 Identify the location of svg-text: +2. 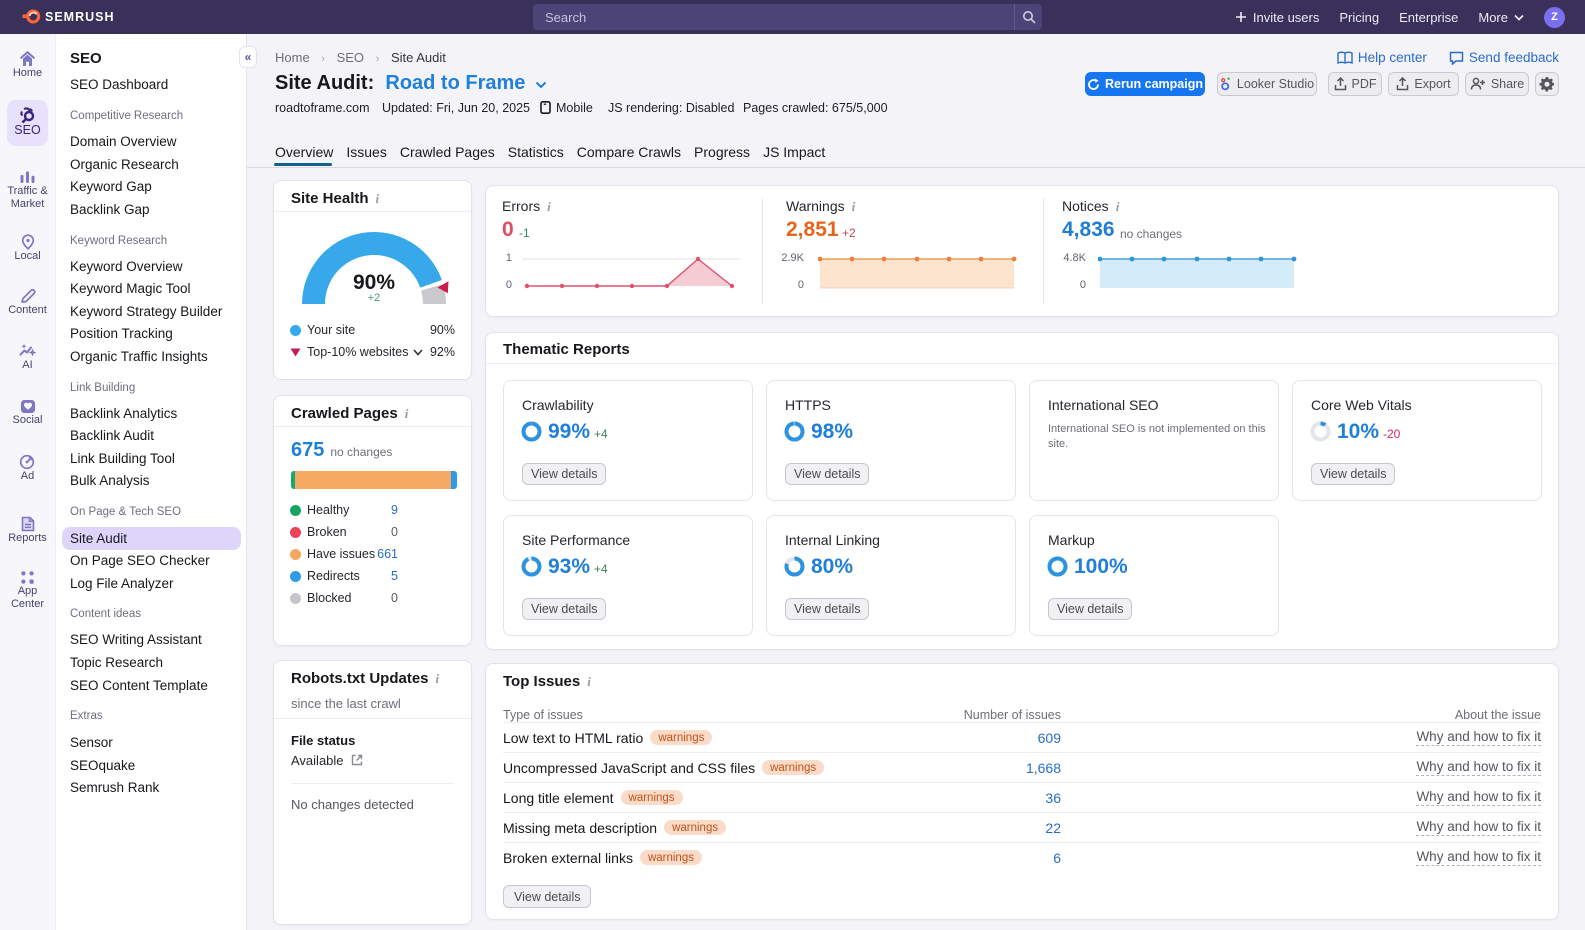
(374, 298).